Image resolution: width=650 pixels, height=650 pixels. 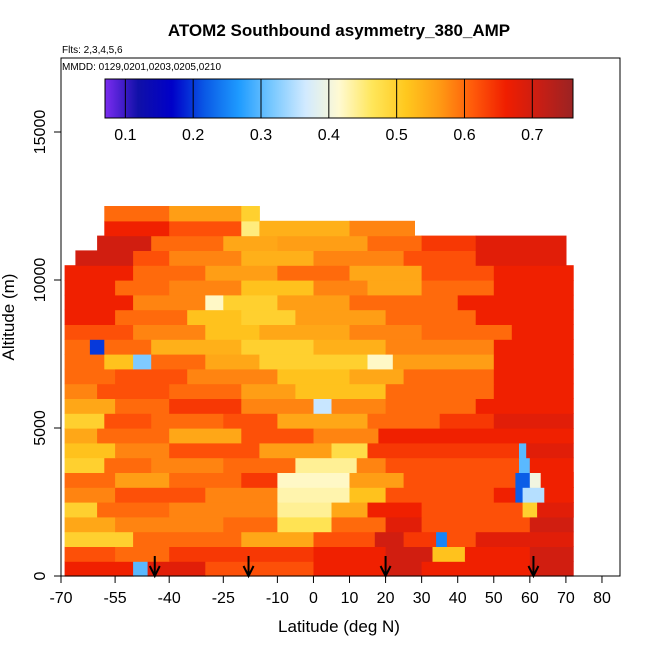 I want to click on dates-note: MMDD: 0129,0201,0203,0205,0210, so click(x=141, y=67).